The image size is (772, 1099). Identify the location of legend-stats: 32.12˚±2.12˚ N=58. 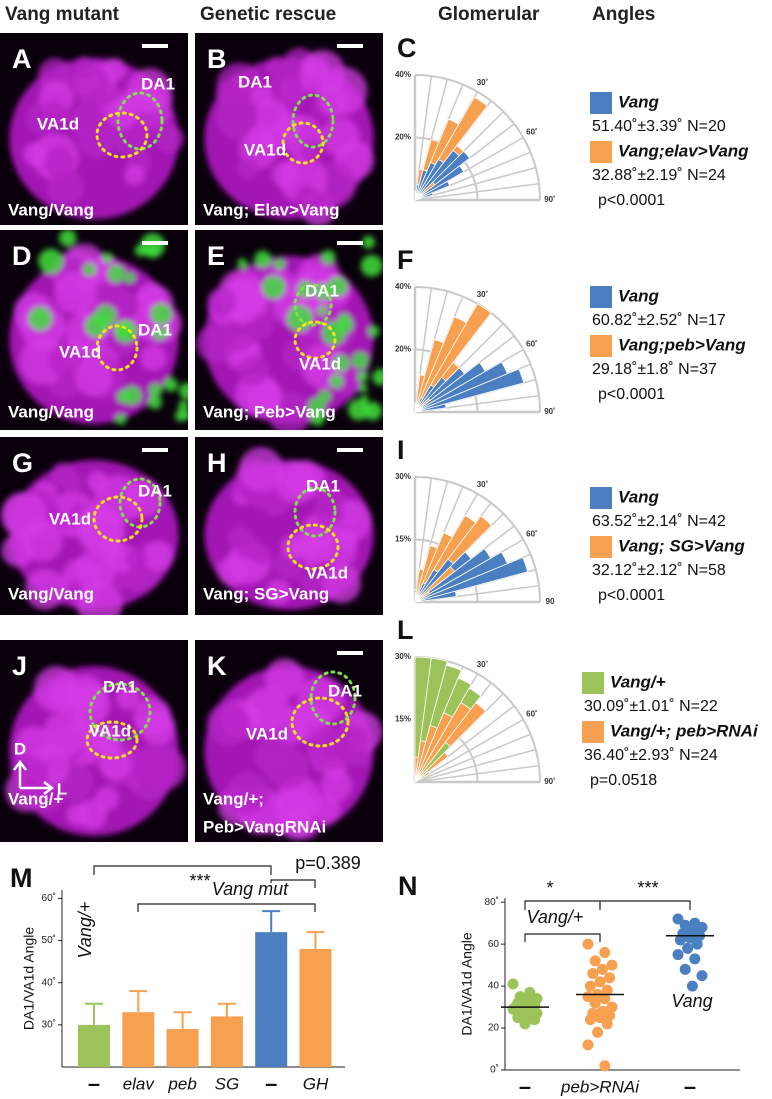
(659, 570).